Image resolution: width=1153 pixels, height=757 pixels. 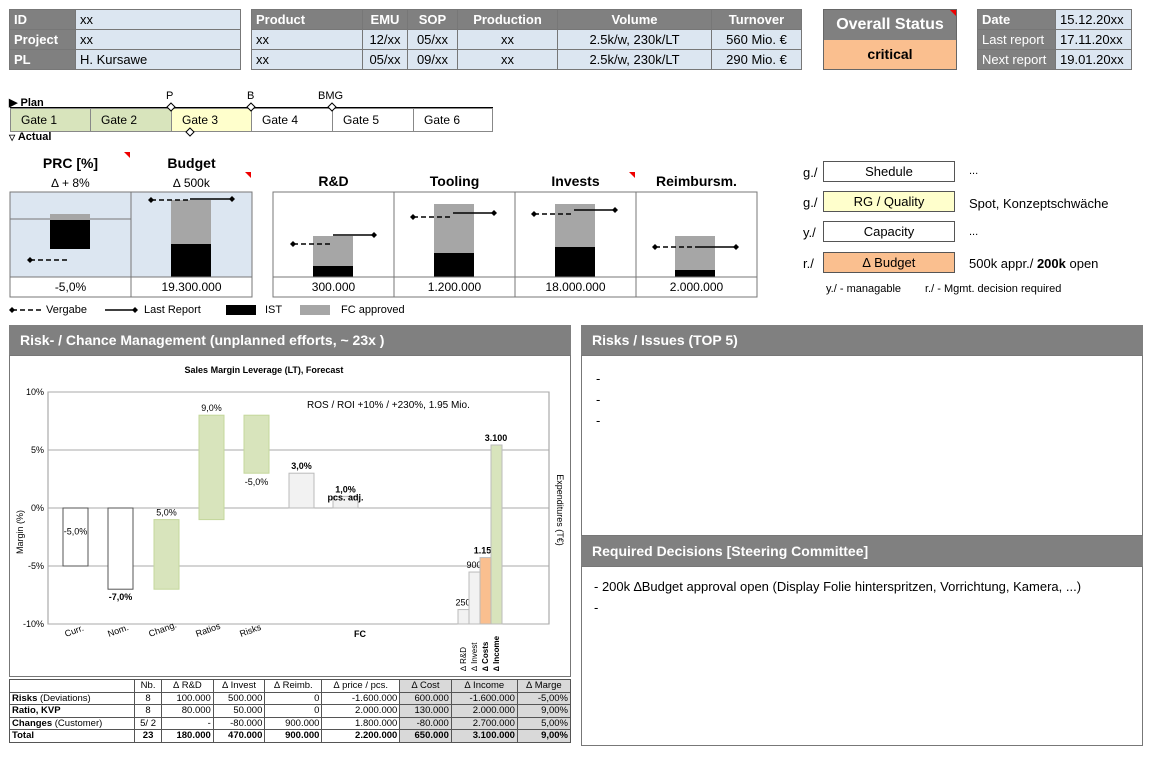 What do you see at coordinates (756, 59) in the screenshot?
I see `turnover-cell: 290 Mio. €` at bounding box center [756, 59].